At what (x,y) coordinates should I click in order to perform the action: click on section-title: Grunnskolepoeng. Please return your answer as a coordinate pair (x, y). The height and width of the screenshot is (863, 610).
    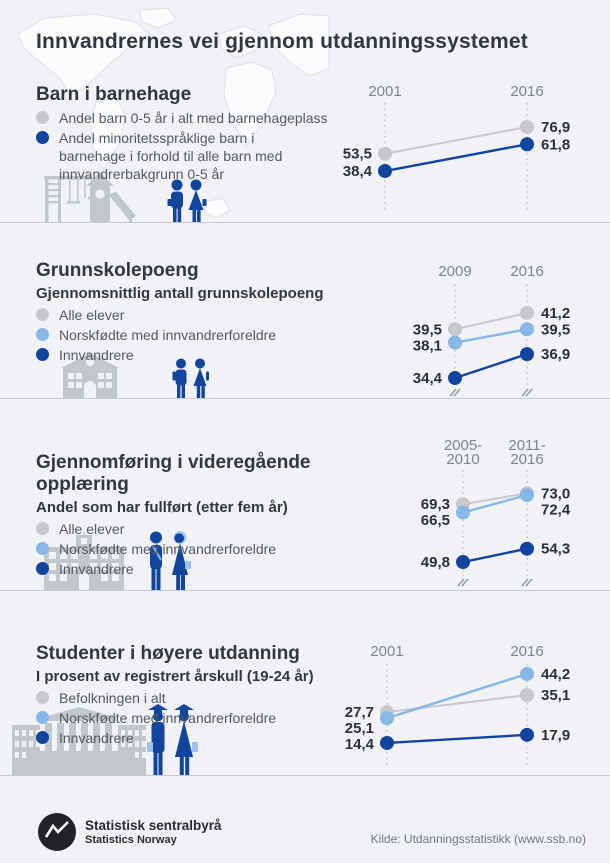
    Looking at the image, I should click on (117, 270).